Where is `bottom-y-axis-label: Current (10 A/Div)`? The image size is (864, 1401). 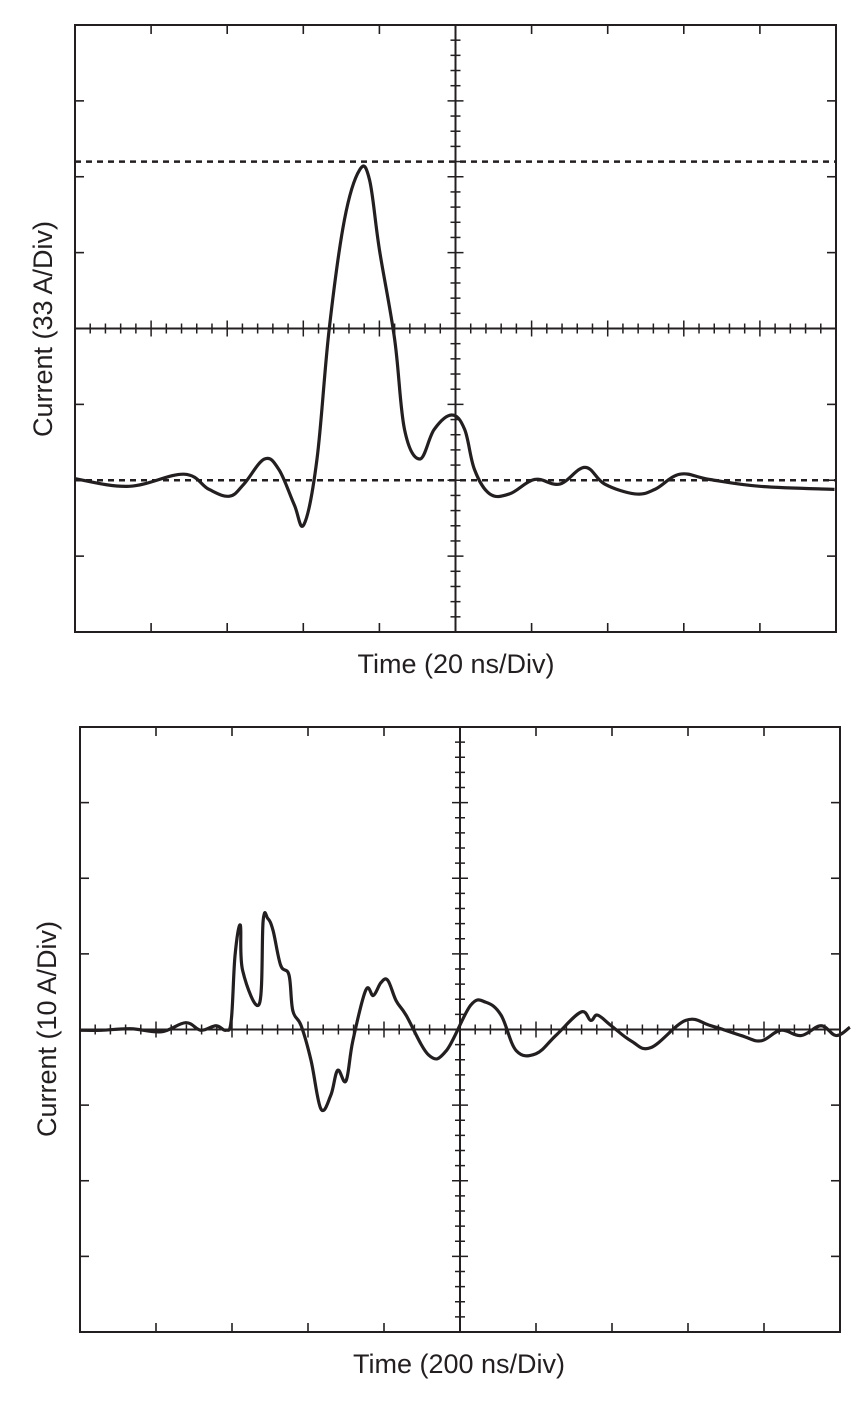 bottom-y-axis-label: Current (10 A/Div) is located at coordinates (47, 1029).